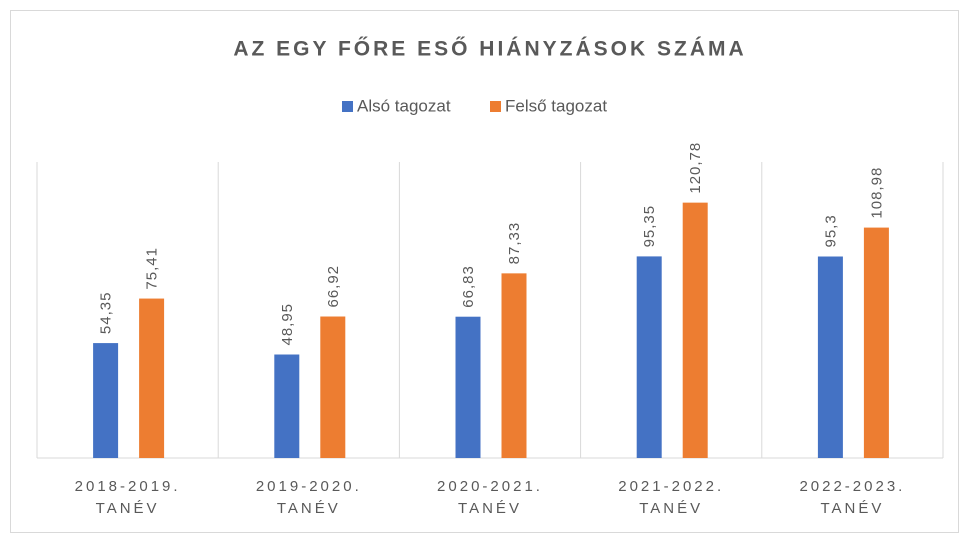  Describe the element at coordinates (287, 324) in the screenshot. I see `data-label: 48,95` at that location.